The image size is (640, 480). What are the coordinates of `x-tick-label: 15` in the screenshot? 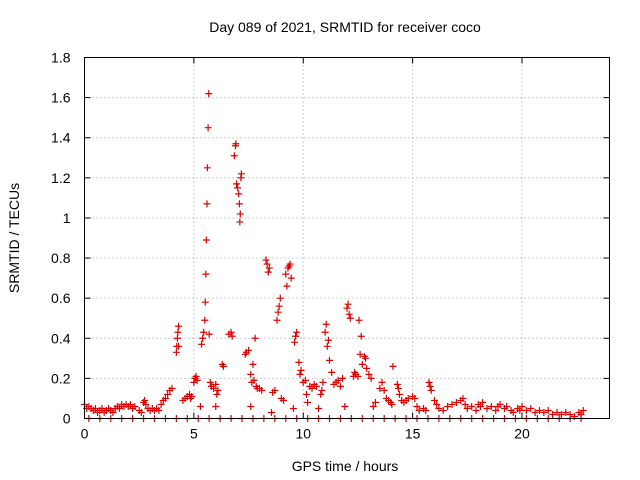 It's located at (413, 434).